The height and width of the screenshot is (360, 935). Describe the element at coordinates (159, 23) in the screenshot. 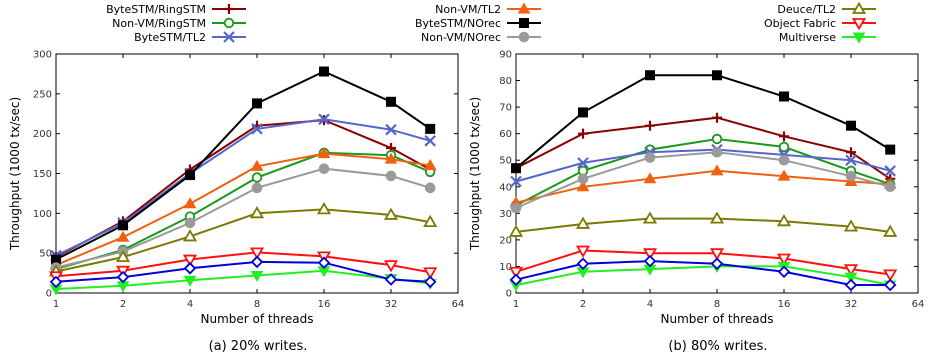

I see `legend-label: Non-VM/RingSTM` at that location.